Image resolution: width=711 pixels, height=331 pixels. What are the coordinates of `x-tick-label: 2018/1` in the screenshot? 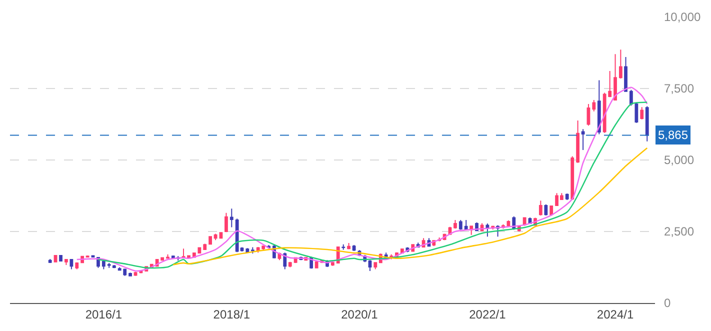 It's located at (231, 314).